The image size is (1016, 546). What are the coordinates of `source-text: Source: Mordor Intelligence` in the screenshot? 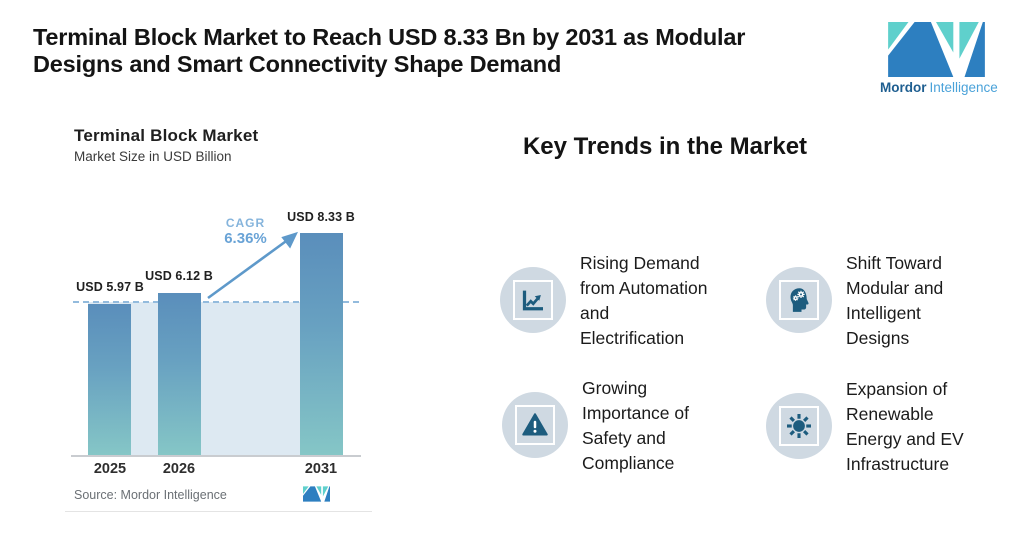 It's located at (150, 495).